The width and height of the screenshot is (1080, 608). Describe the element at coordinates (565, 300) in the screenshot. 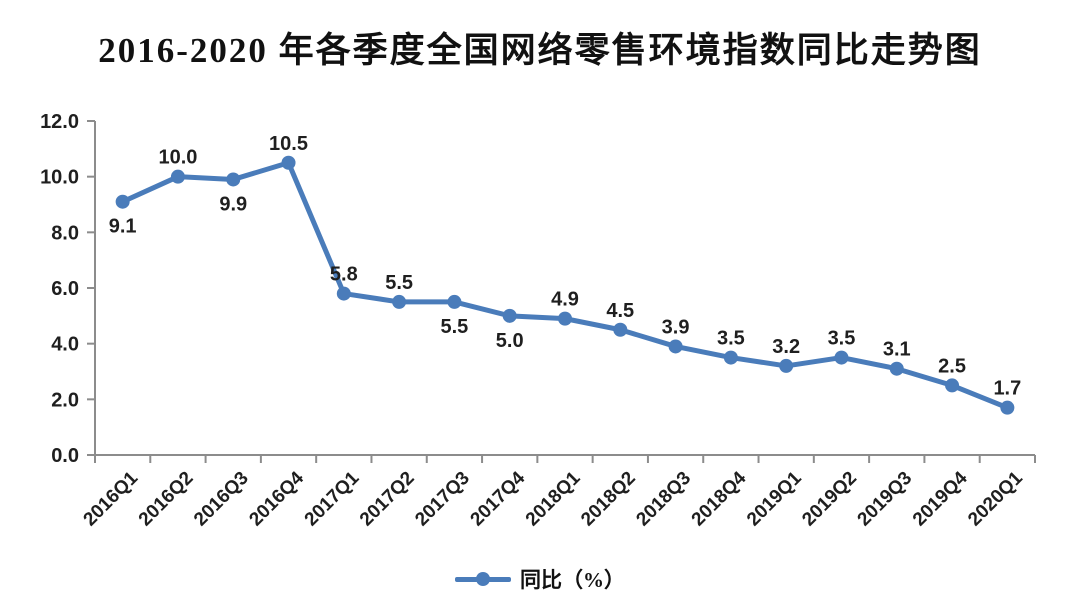

I see `data-point-label: 4.9` at that location.